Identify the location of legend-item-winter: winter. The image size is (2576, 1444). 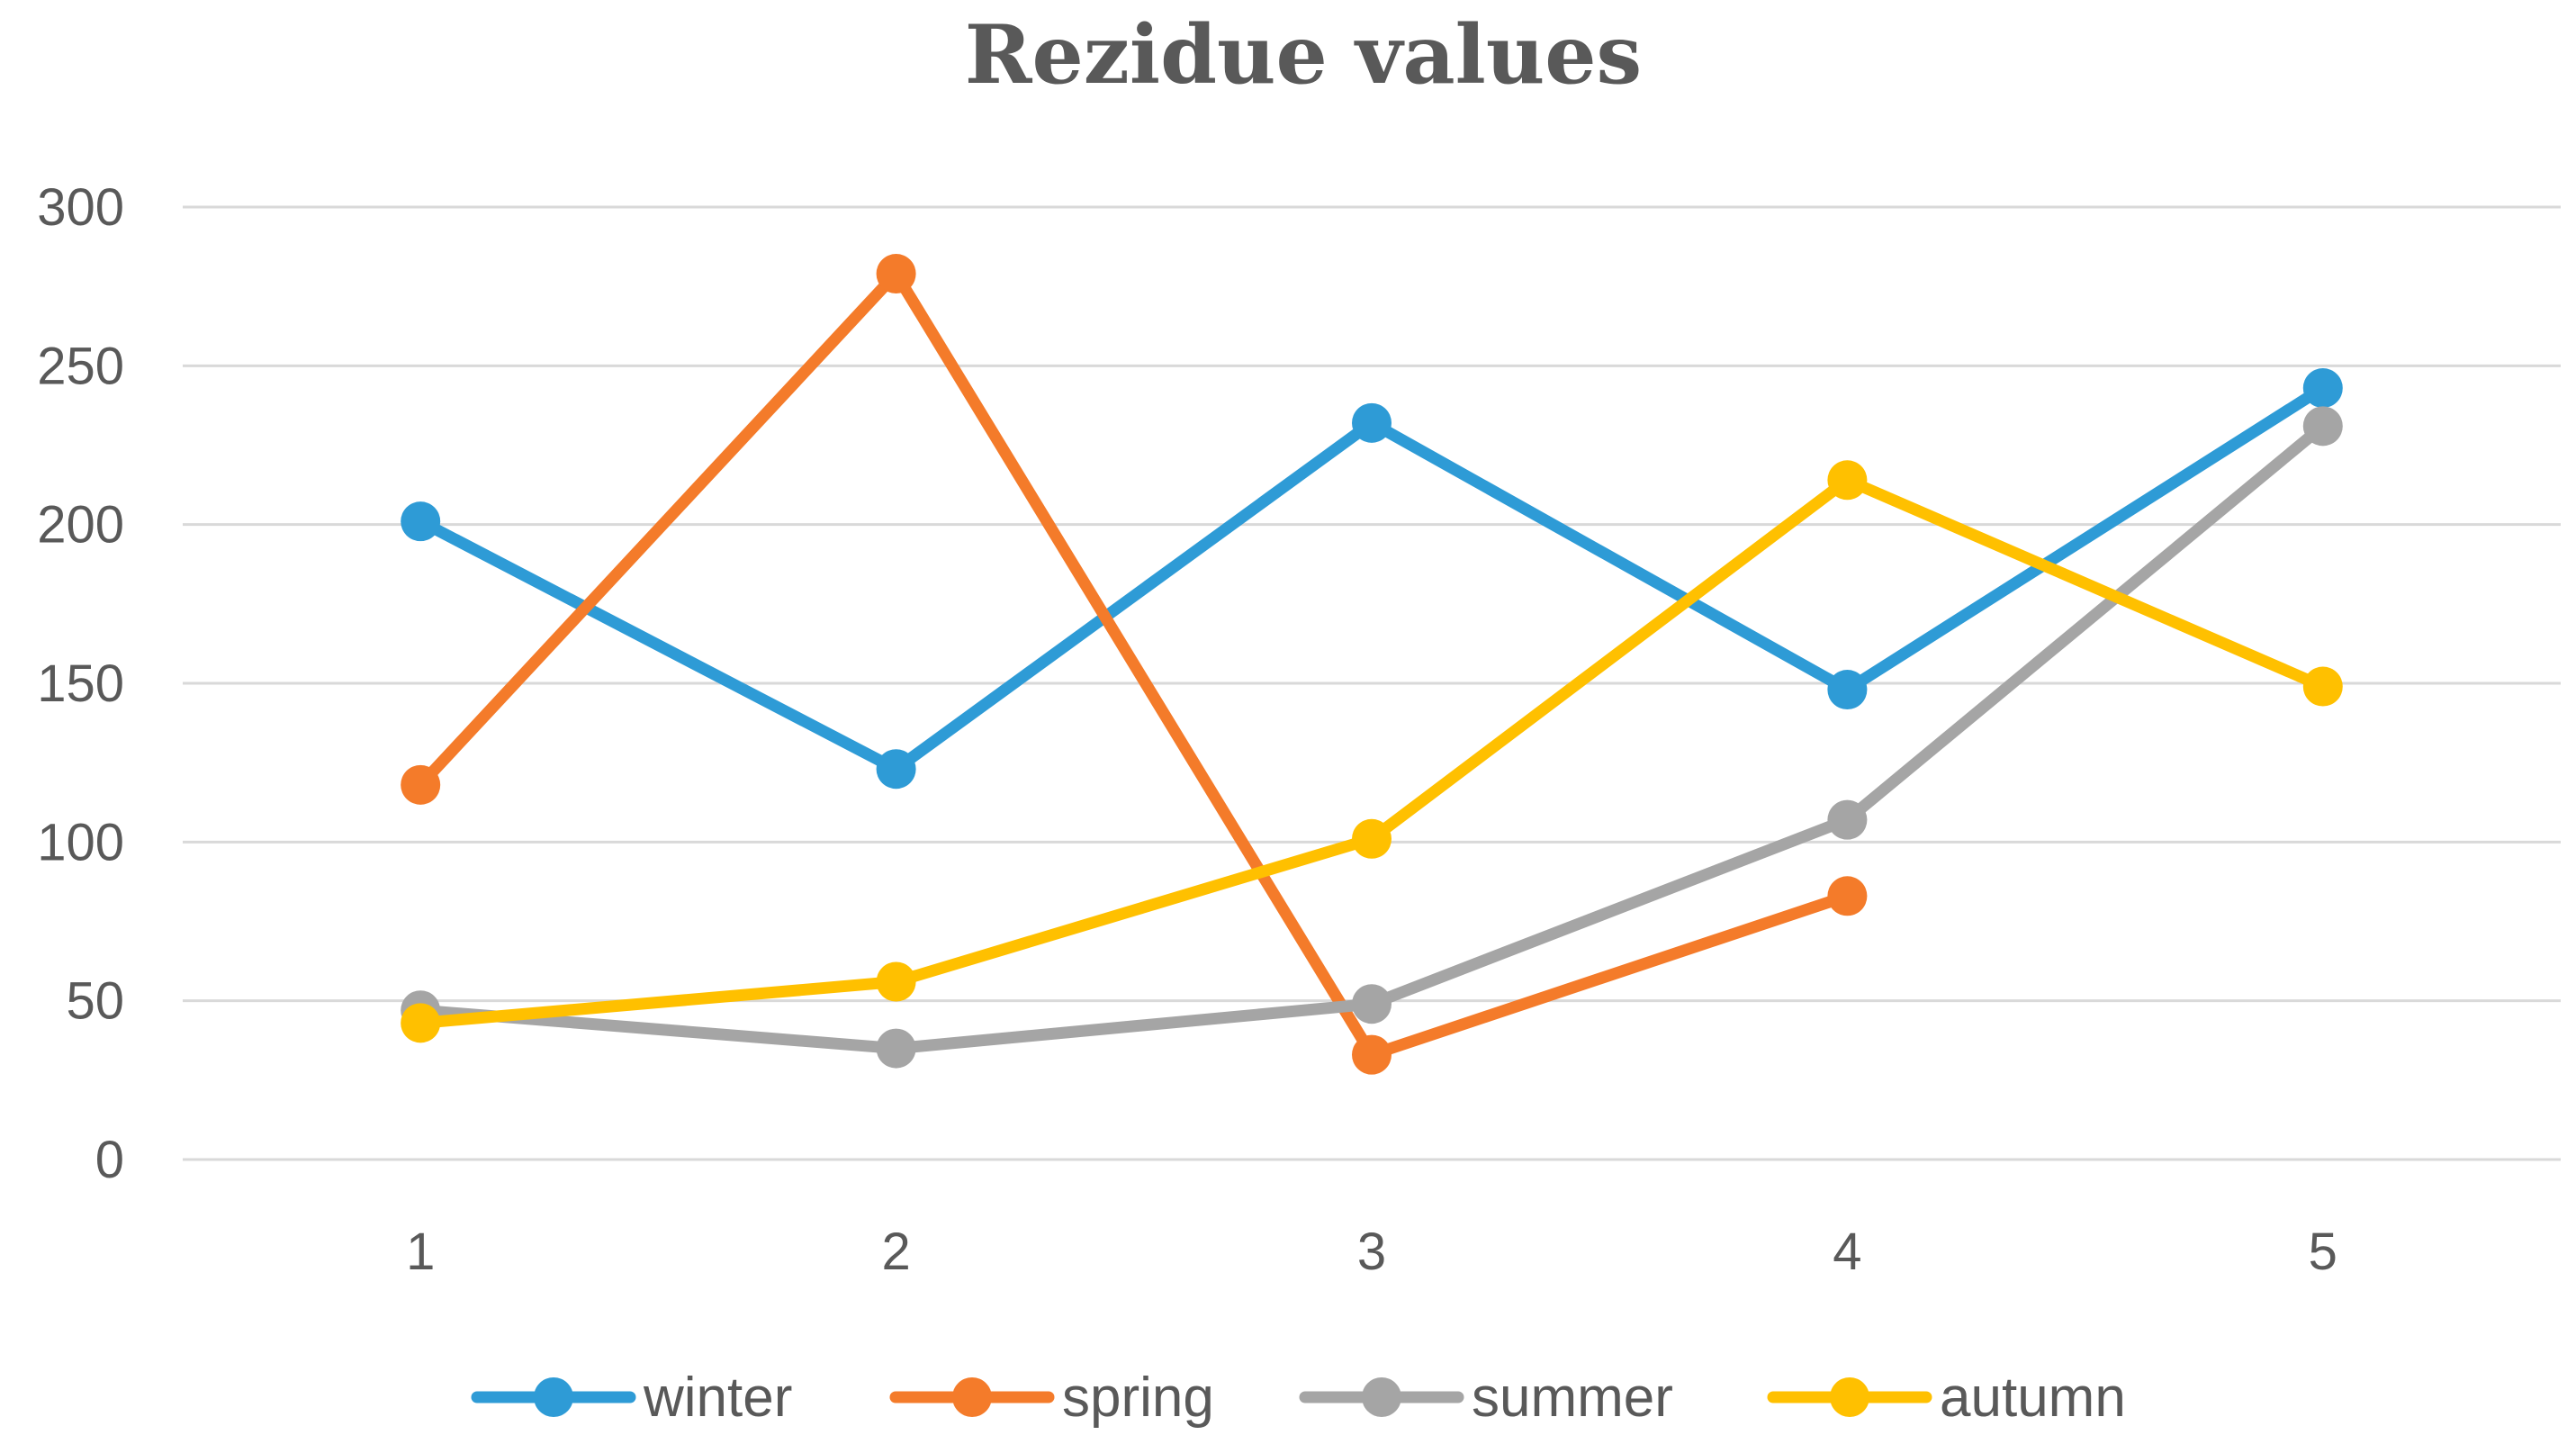
(631, 1398).